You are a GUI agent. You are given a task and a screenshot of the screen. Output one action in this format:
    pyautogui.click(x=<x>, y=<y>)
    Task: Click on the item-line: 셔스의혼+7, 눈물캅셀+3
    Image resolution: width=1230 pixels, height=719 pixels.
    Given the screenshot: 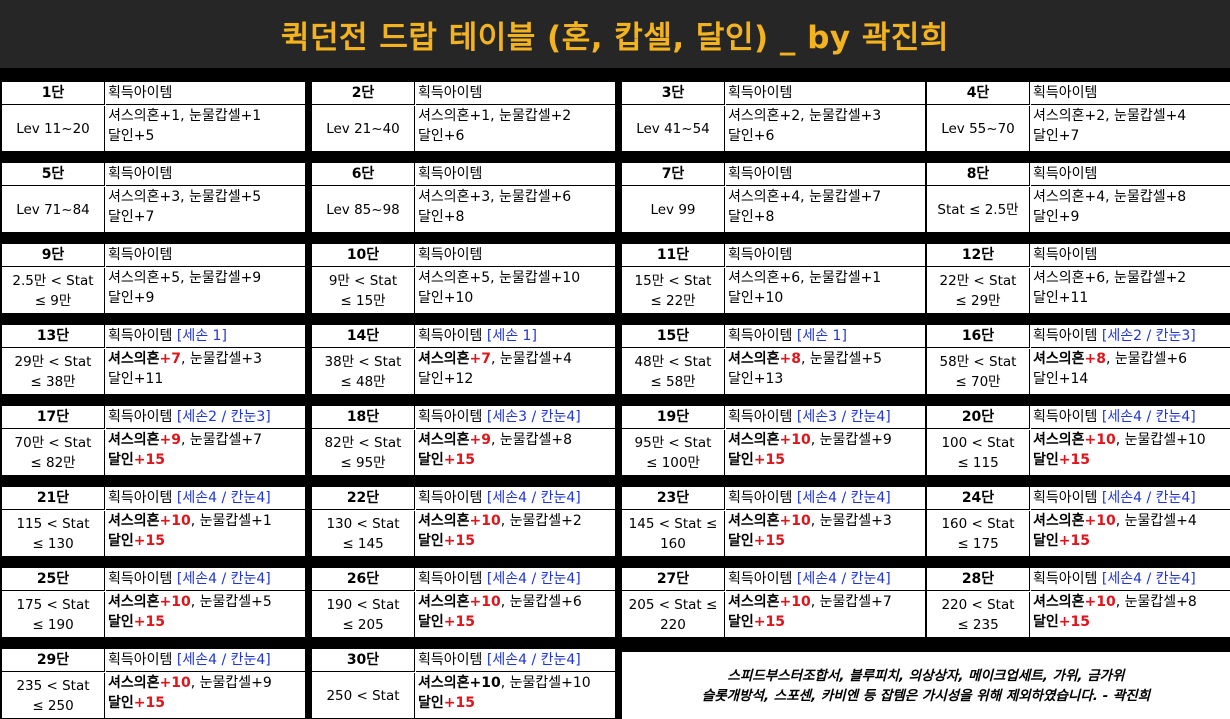 What is the action you would take?
    pyautogui.click(x=206, y=359)
    